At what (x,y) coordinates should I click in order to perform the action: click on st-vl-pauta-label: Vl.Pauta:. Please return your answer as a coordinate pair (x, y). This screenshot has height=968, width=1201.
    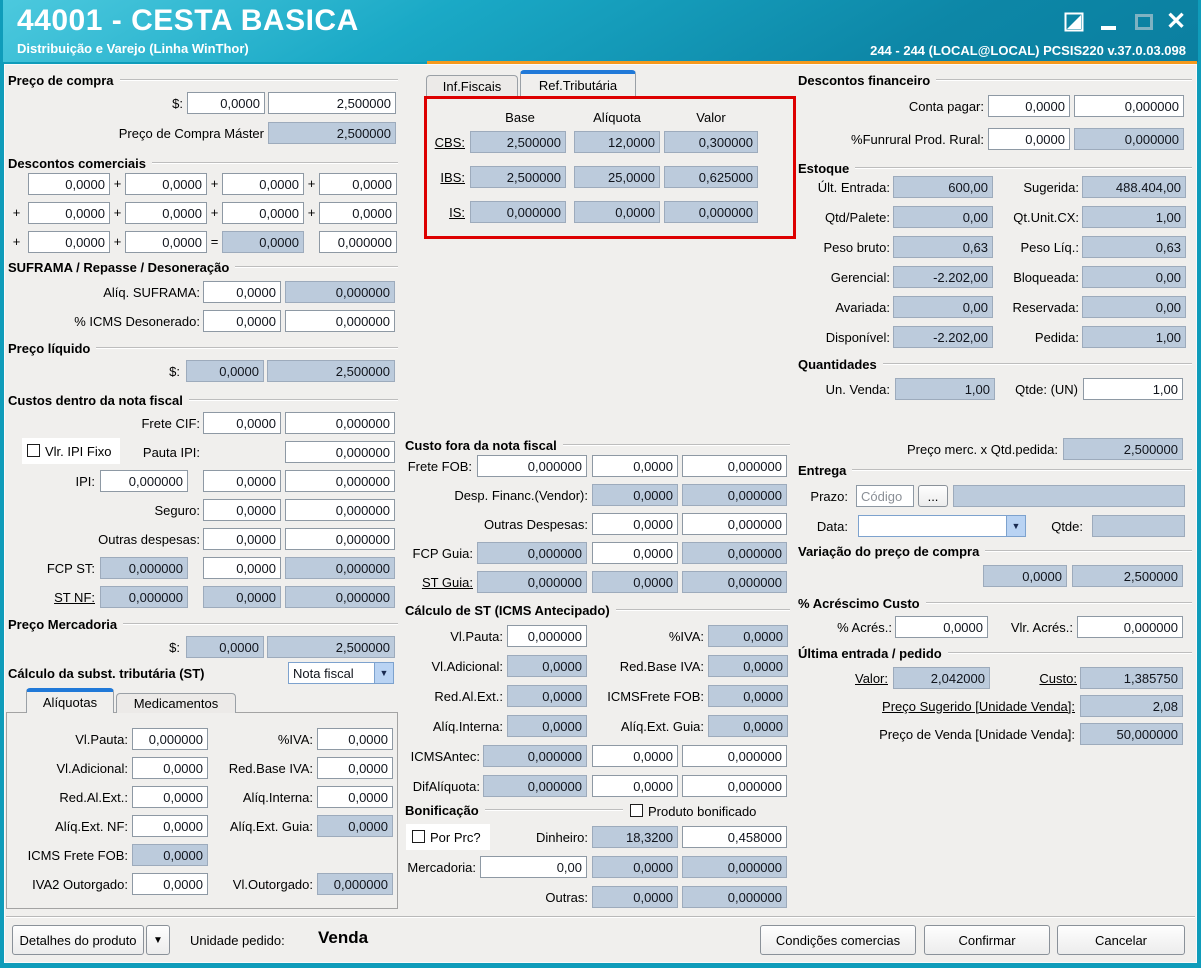
    Looking at the image, I should click on (476, 636).